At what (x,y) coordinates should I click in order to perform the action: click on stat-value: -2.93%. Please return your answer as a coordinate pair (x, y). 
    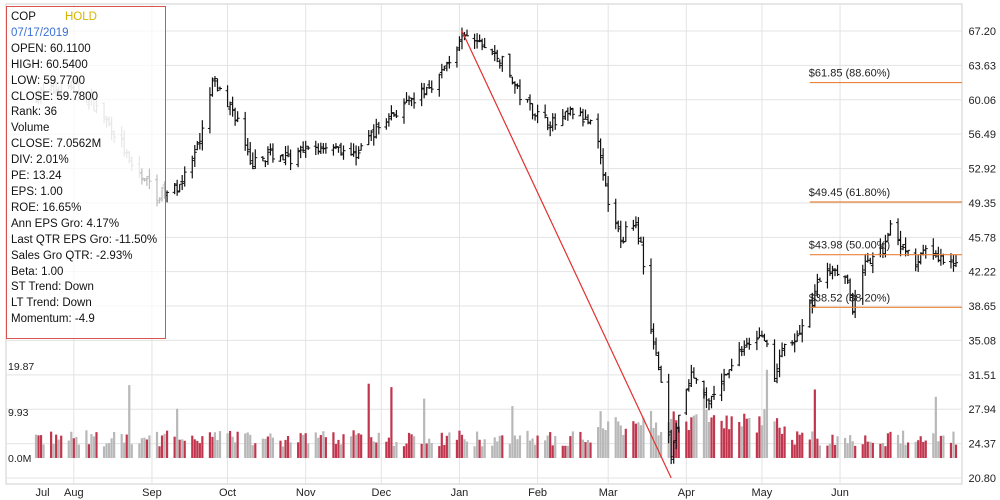
    Looking at the image, I should click on (114, 255).